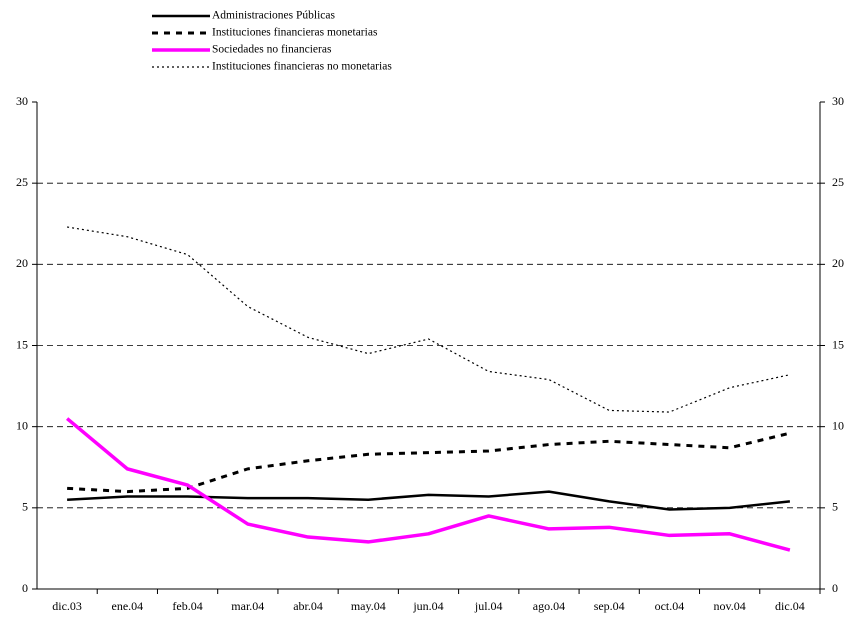 The width and height of the screenshot is (852, 623). I want to click on x-tick-label: nov.04, so click(730, 606).